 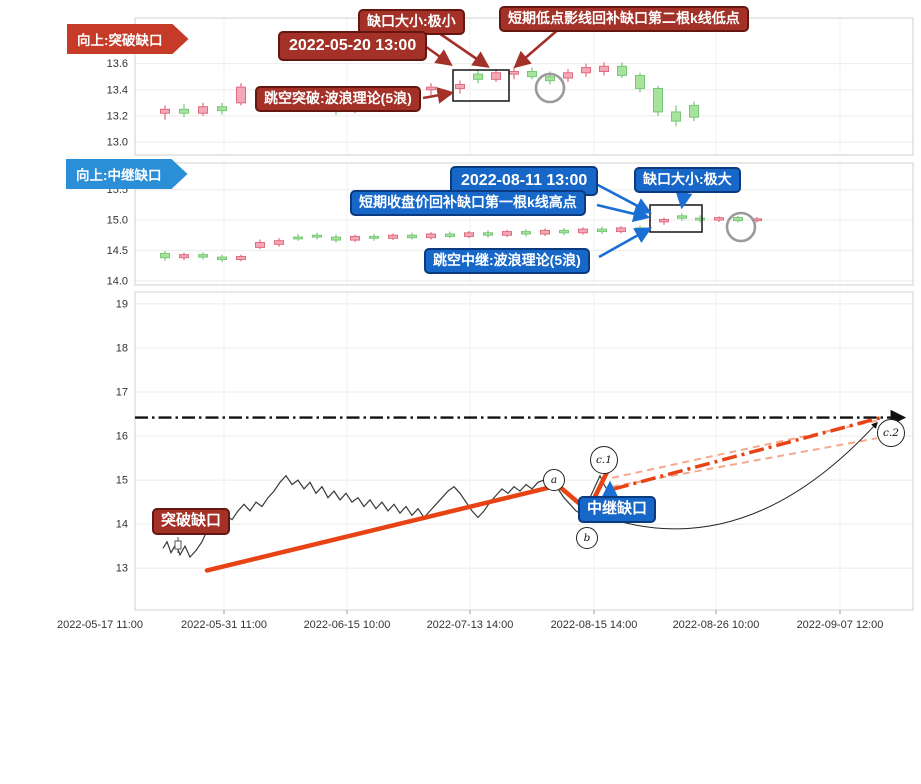 I want to click on gap-size-large-label: 缺口大小:极大, so click(x=687, y=180).